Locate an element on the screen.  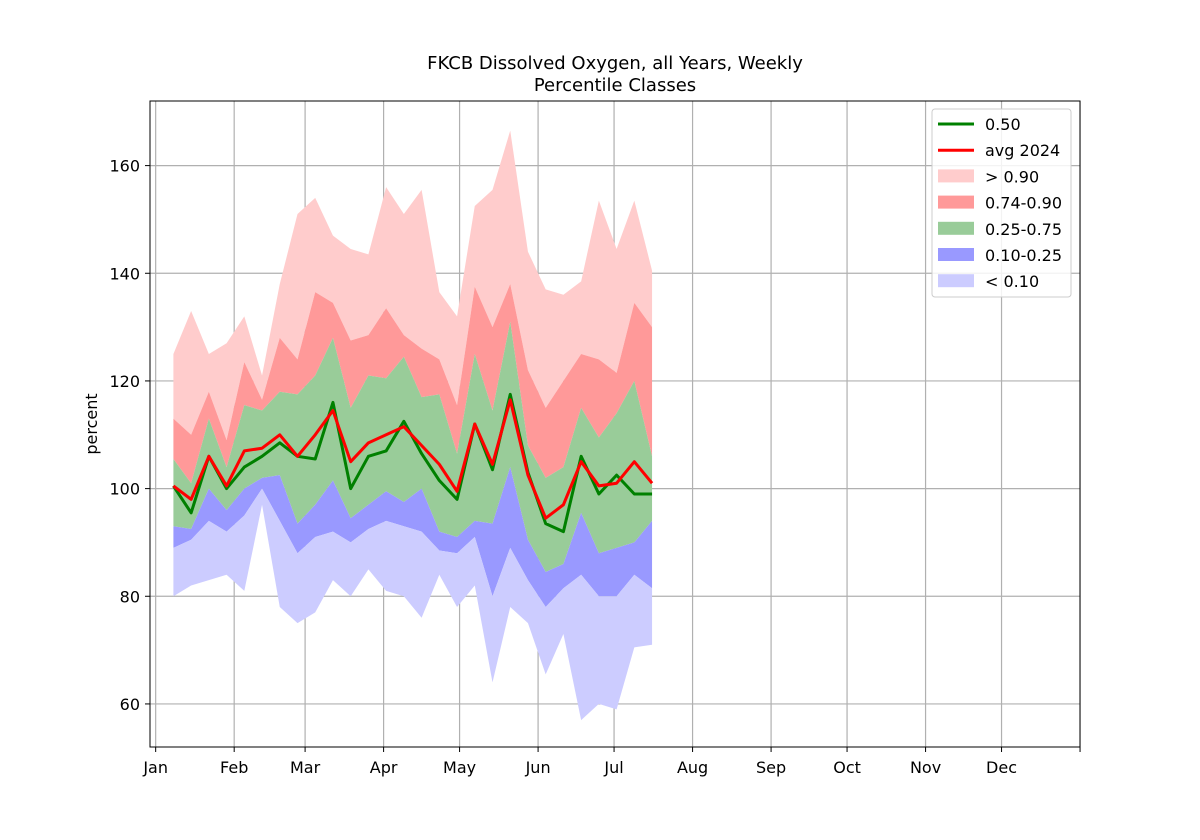
legend-label: < 0.10 is located at coordinates (1012, 281).